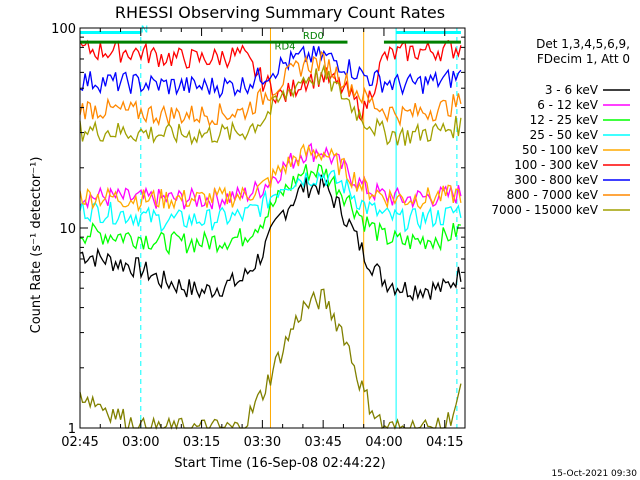  Describe the element at coordinates (444, 442) in the screenshot. I see `x-tick-label-6: 04:15` at that location.